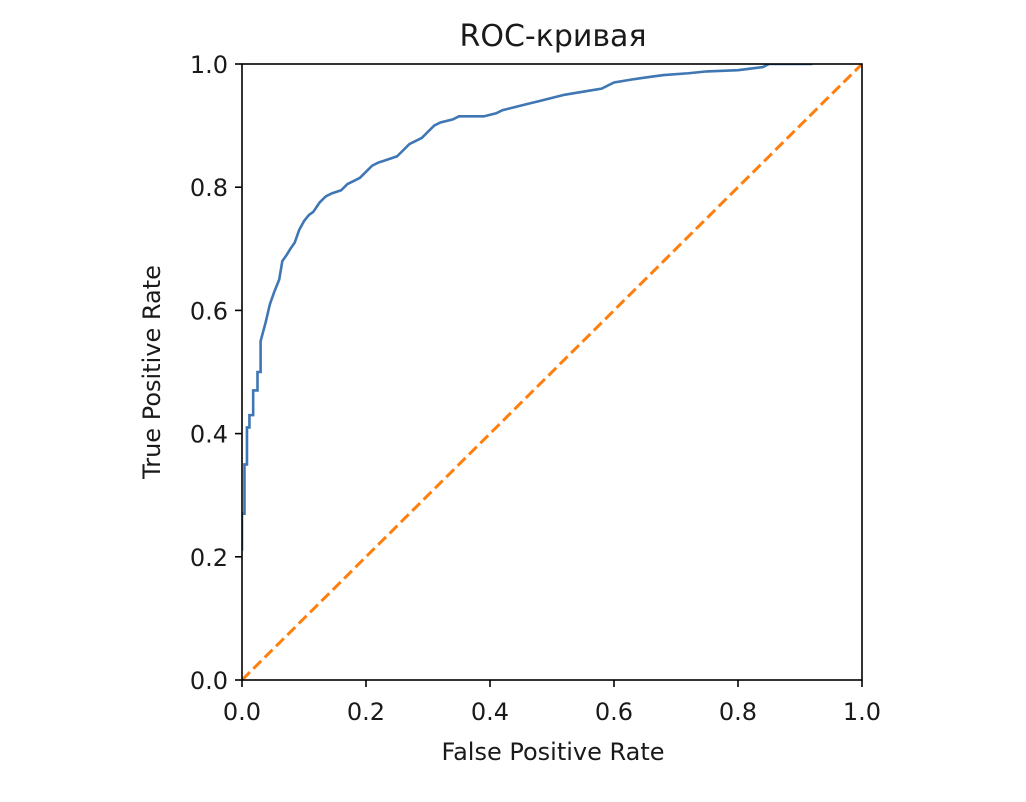 This screenshot has height=802, width=1026. What do you see at coordinates (209, 681) in the screenshot?
I see `y-tick-label: 0.0` at bounding box center [209, 681].